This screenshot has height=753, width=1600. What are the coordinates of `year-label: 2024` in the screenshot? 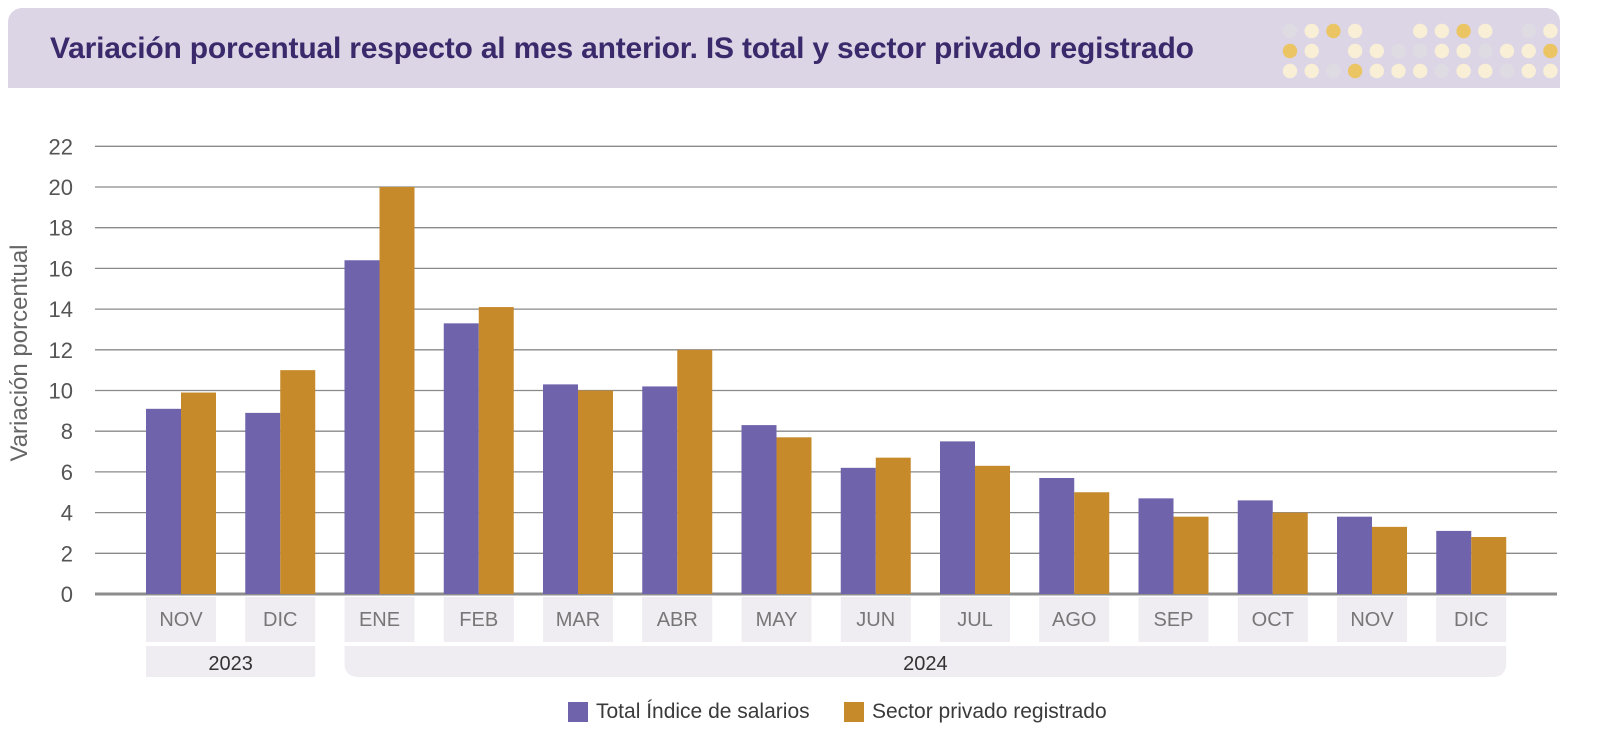 It's located at (925, 664).